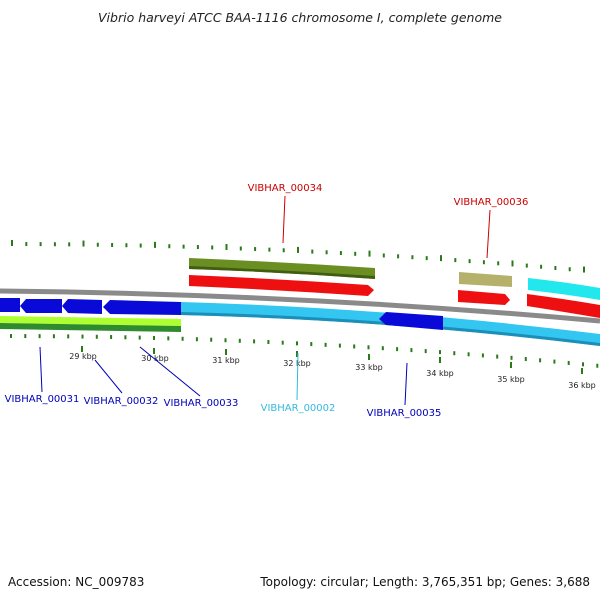  I want to click on accession-text: Accession: NC_009783, so click(76, 582).